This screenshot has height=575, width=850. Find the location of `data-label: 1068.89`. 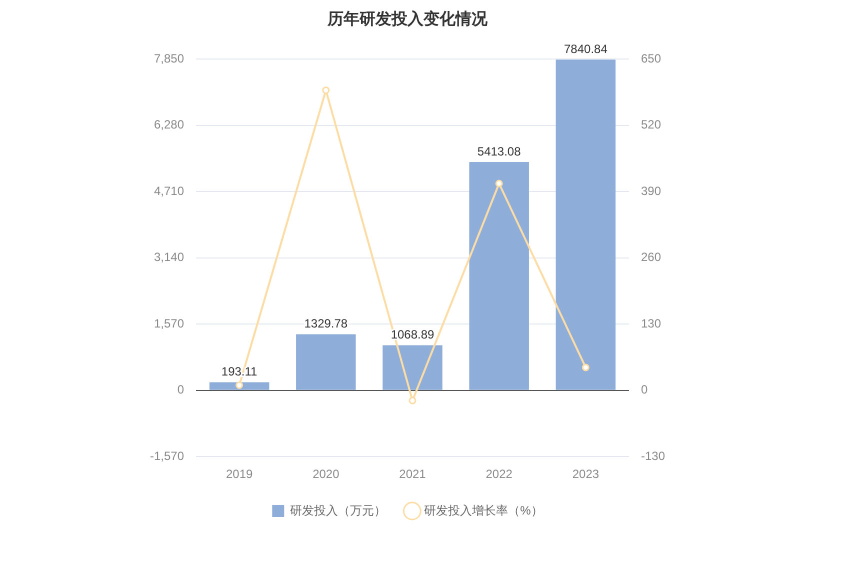

data-label: 1068.89 is located at coordinates (412, 335).